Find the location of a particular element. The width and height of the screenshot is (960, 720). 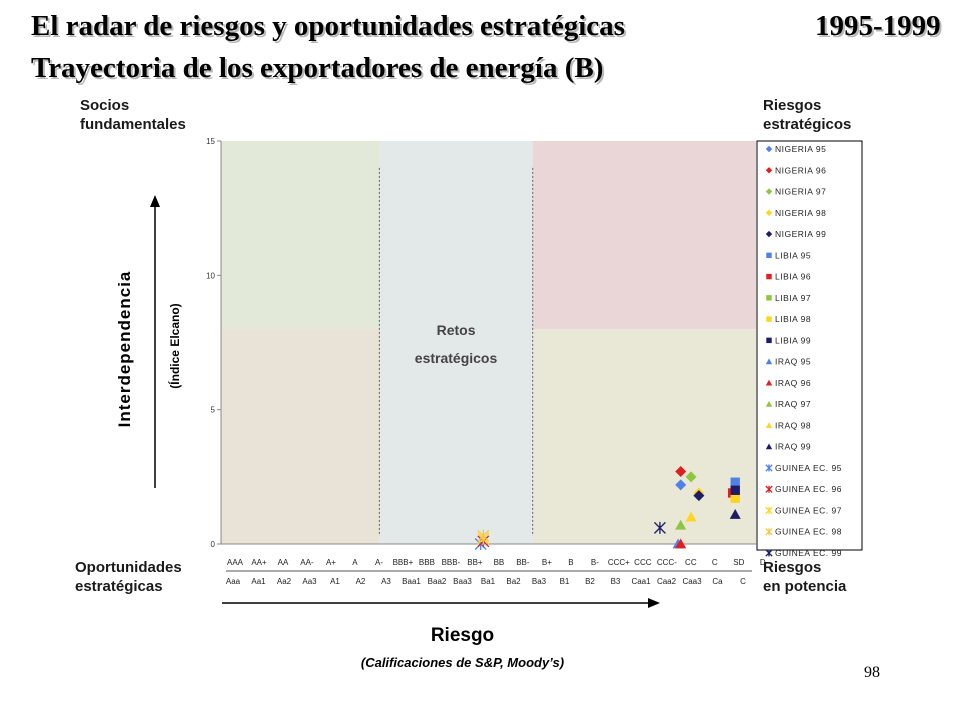

x-tick-label-moodys: A2 is located at coordinates (361, 581).